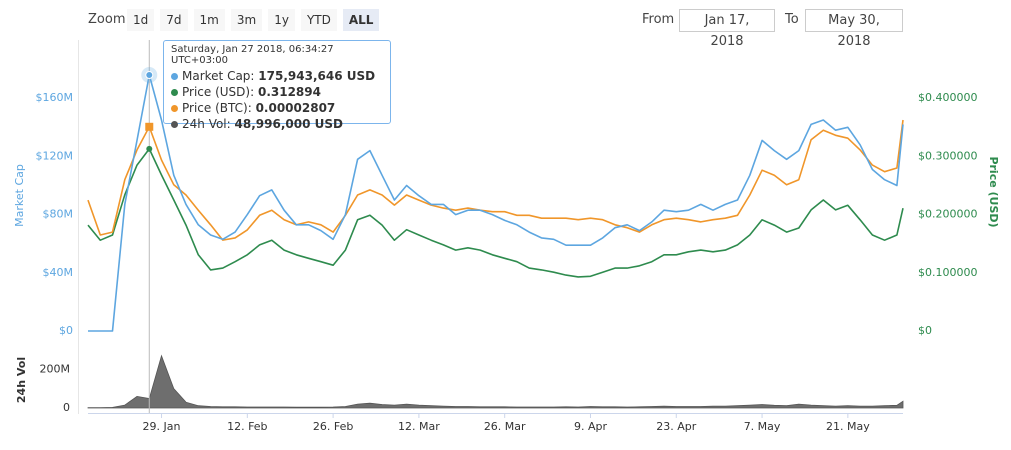 The width and height of the screenshot is (1011, 450). Describe the element at coordinates (21, 380) in the screenshot. I see `vol-axis-title: 24h Vol` at that location.